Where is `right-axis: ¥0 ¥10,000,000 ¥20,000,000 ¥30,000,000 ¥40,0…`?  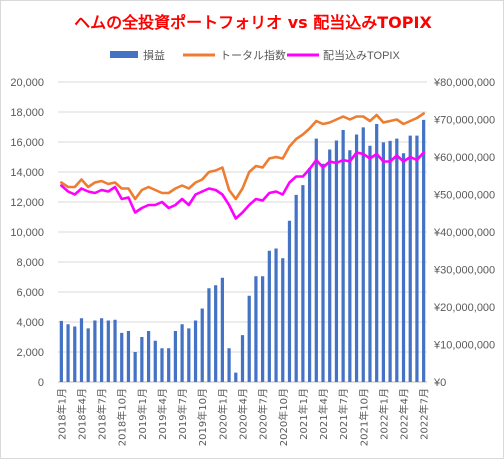 right-axis: ¥0 ¥10,000,000 ¥20,000,000 ¥30,000,000 ¥40,0… is located at coordinates (464, 233).